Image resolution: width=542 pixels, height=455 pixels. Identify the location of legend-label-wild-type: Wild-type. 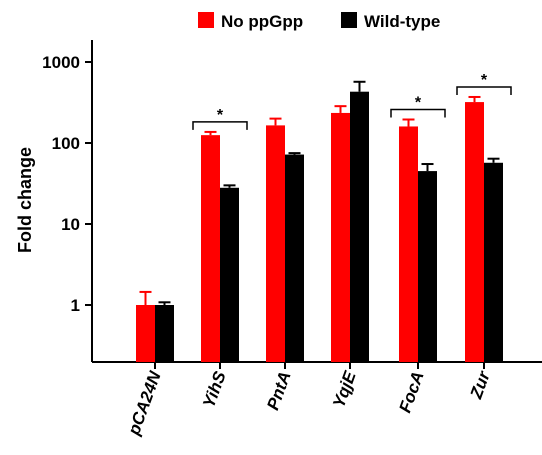
(402, 21).